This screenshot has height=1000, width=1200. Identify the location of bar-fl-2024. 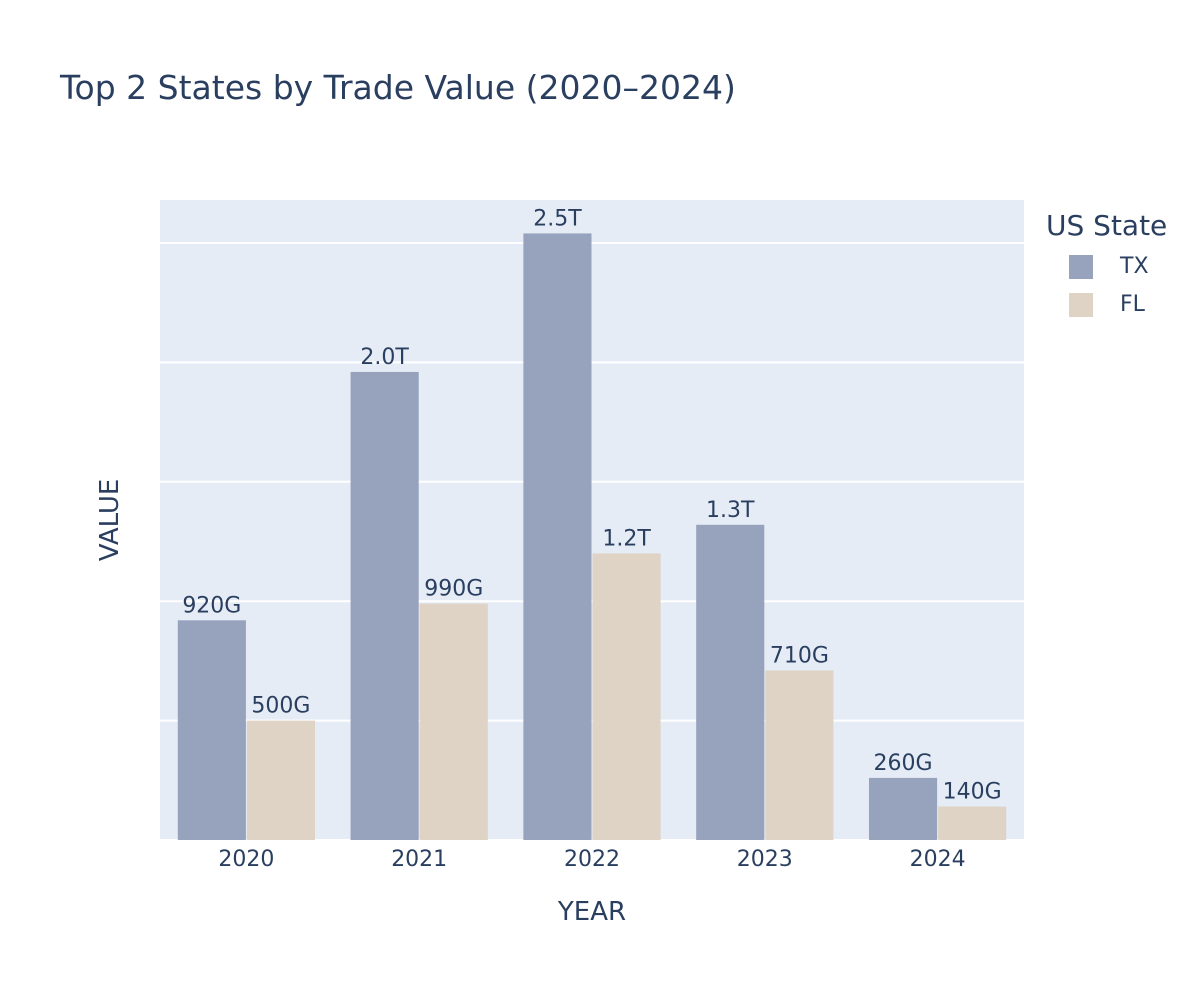
(972, 823).